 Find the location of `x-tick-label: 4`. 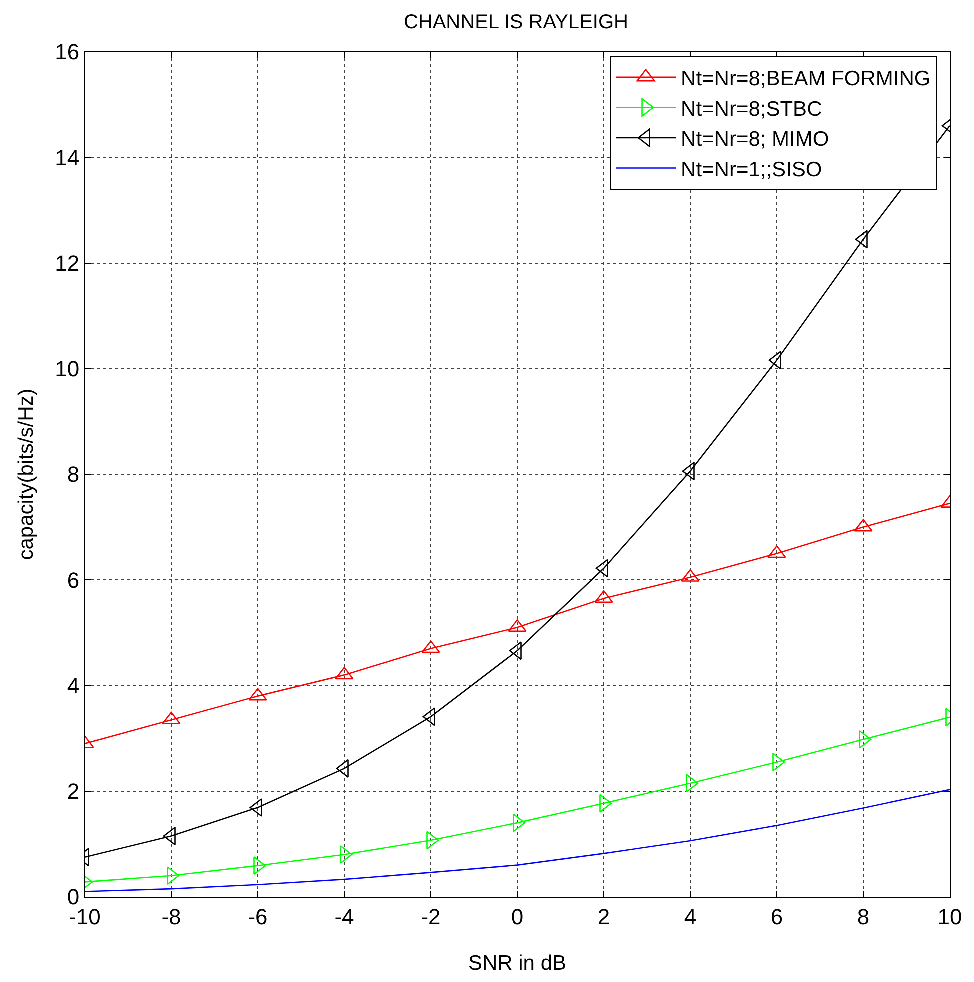

x-tick-label: 4 is located at coordinates (690, 917).